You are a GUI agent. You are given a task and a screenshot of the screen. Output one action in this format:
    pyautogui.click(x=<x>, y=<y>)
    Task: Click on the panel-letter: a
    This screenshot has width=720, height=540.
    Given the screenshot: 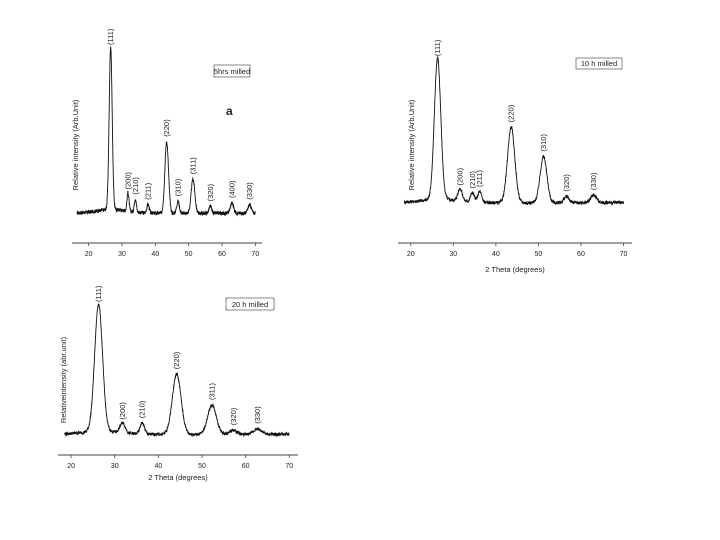 What is the action you would take?
    pyautogui.click(x=229, y=111)
    